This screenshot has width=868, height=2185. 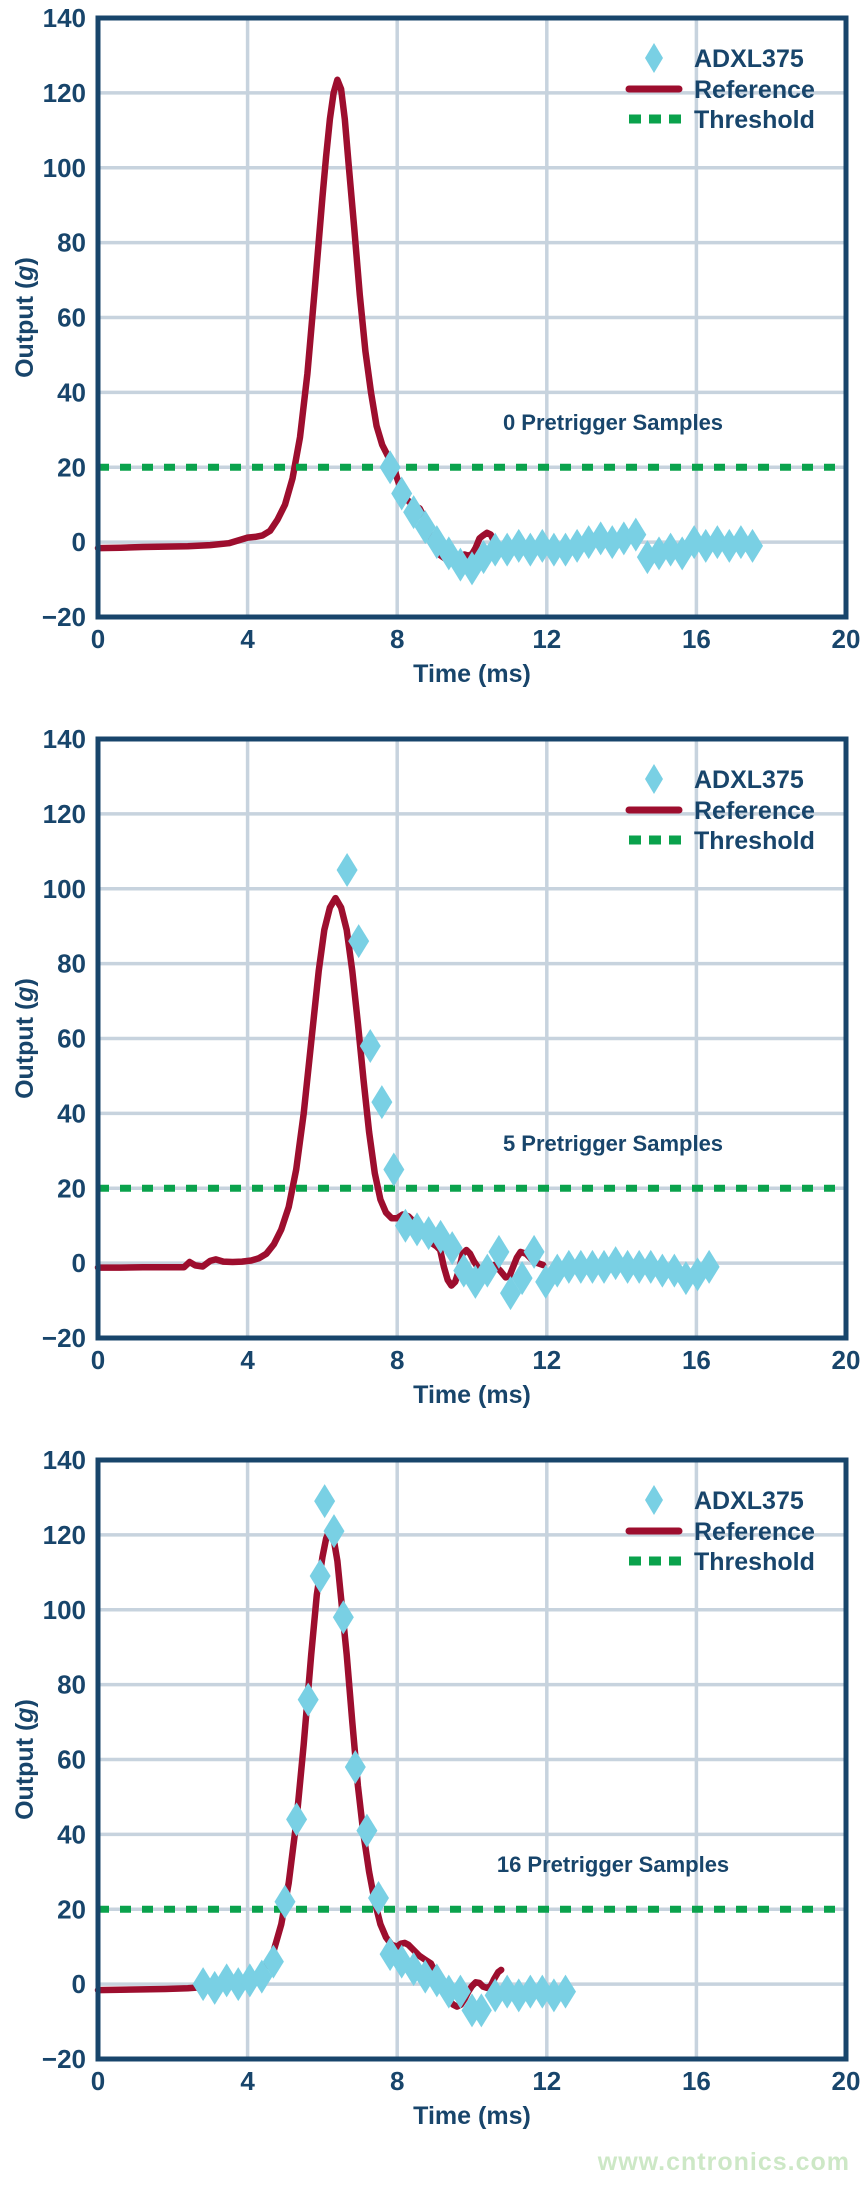 I want to click on pretrigger-annotation: 5 Pretrigger Samples, so click(x=613, y=1143).